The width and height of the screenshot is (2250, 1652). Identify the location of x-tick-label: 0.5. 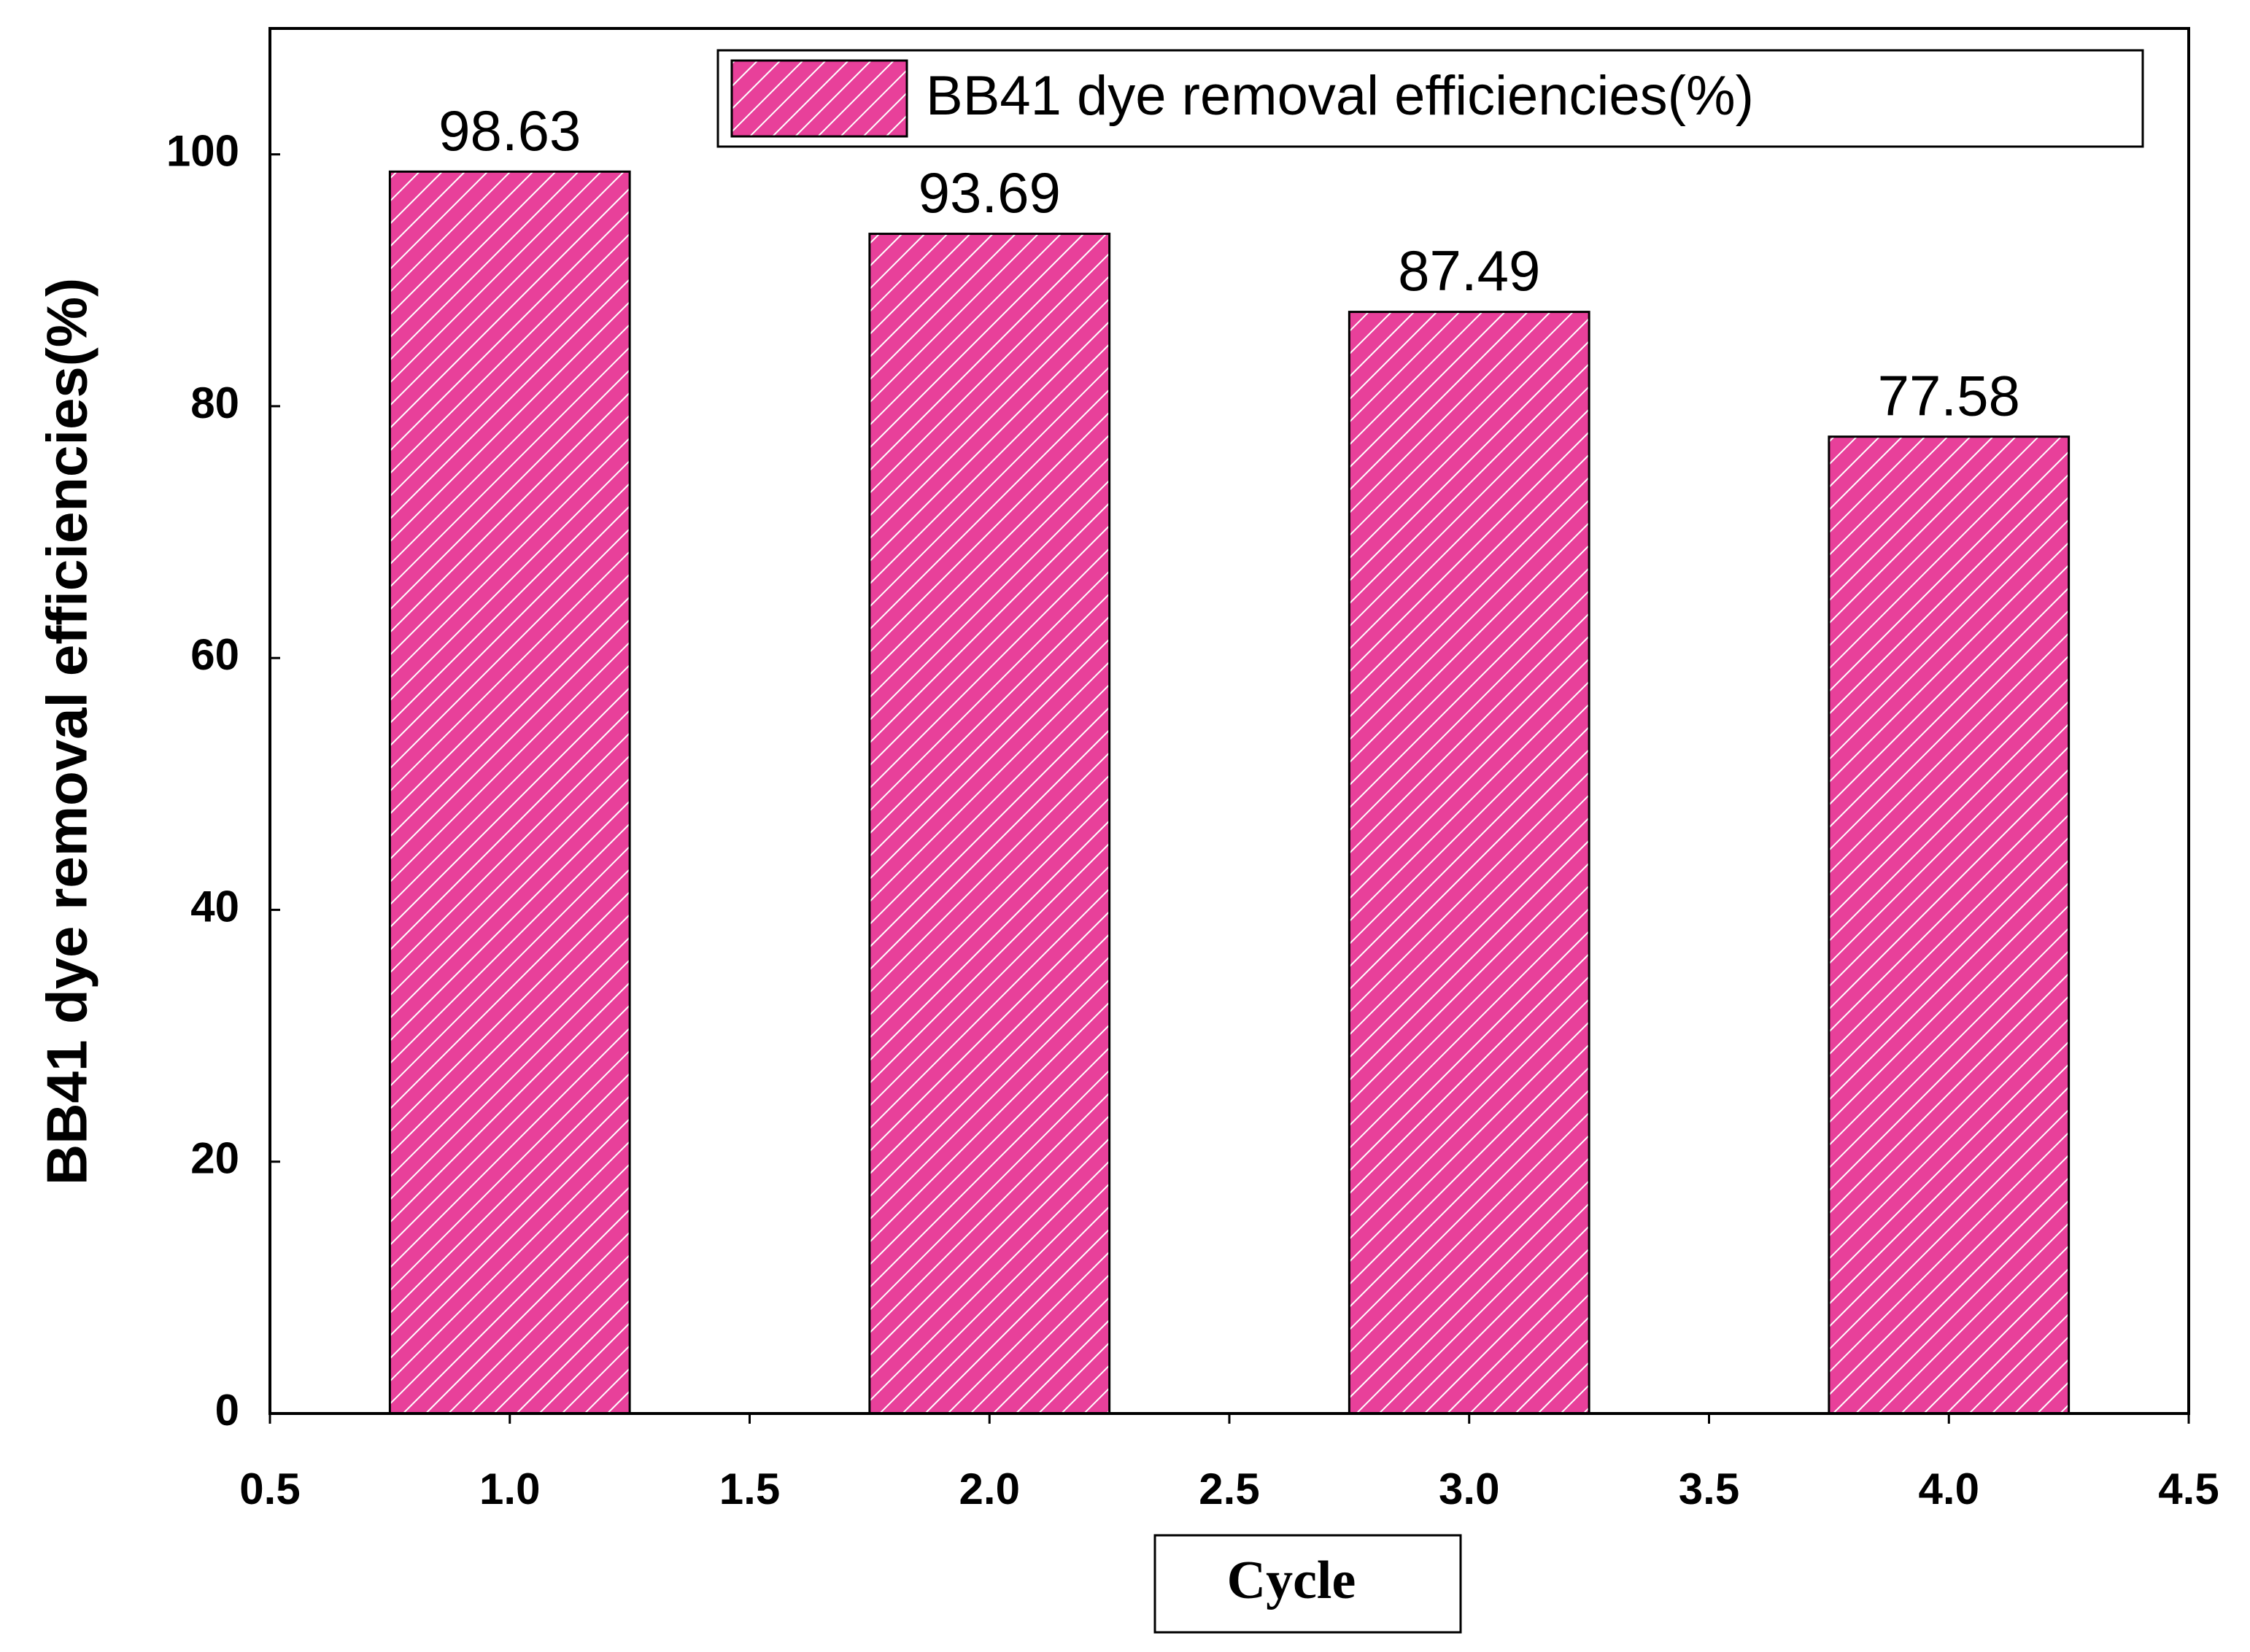
(269, 1489).